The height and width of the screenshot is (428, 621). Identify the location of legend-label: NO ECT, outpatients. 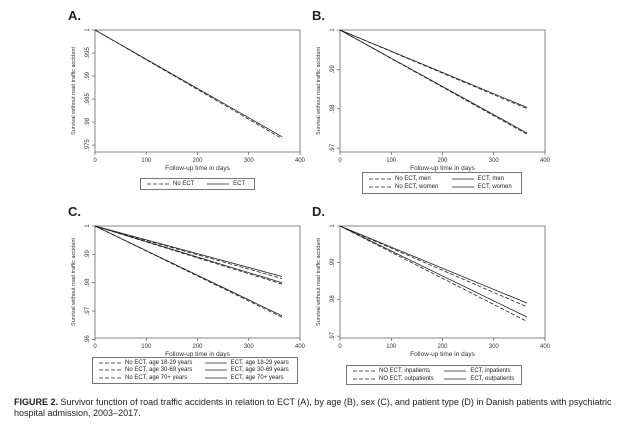
(406, 378).